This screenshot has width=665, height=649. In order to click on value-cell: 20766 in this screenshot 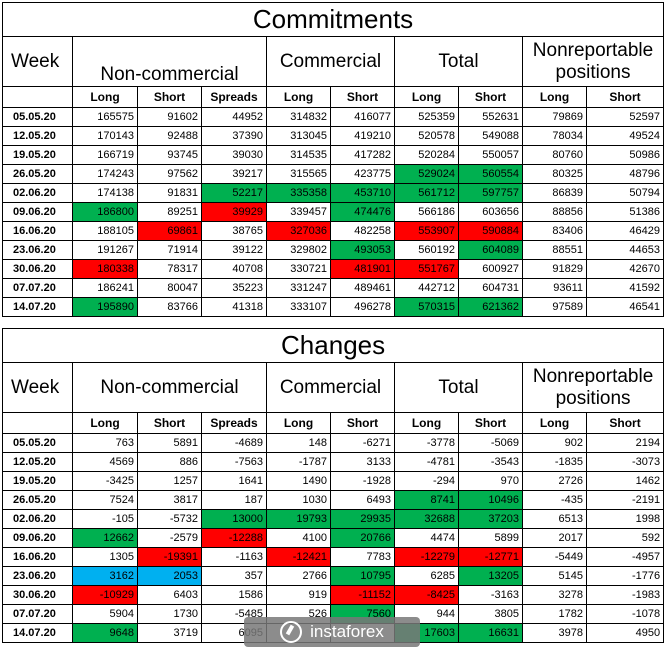, I will do `click(362, 538)`.